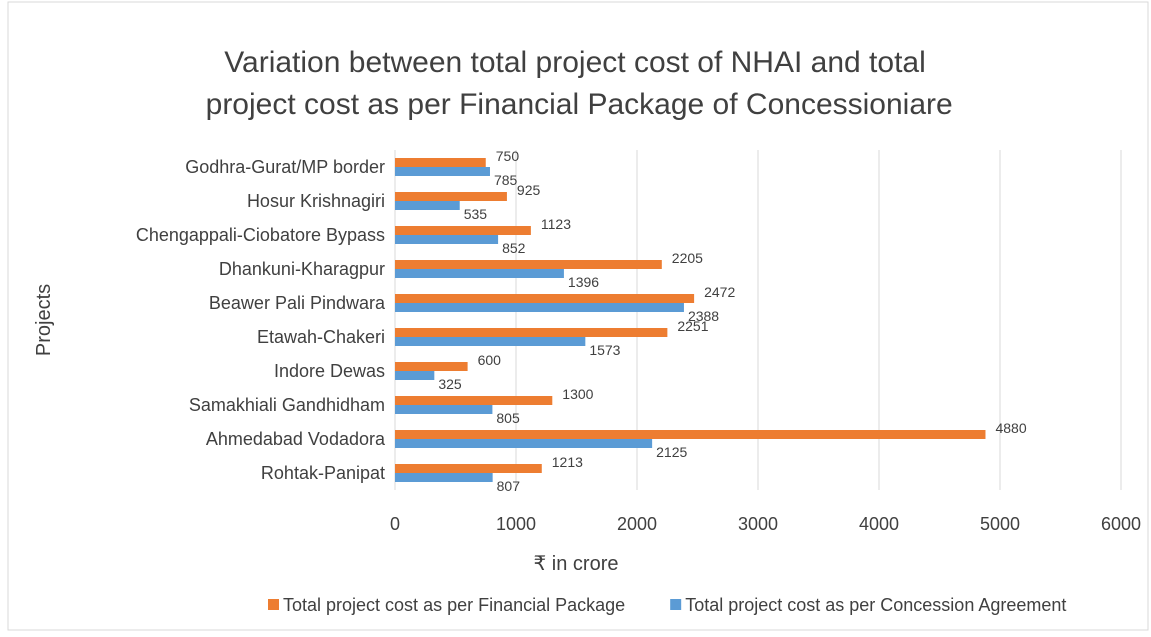 The image size is (1151, 637). I want to click on data-label: 2125, so click(671, 452).